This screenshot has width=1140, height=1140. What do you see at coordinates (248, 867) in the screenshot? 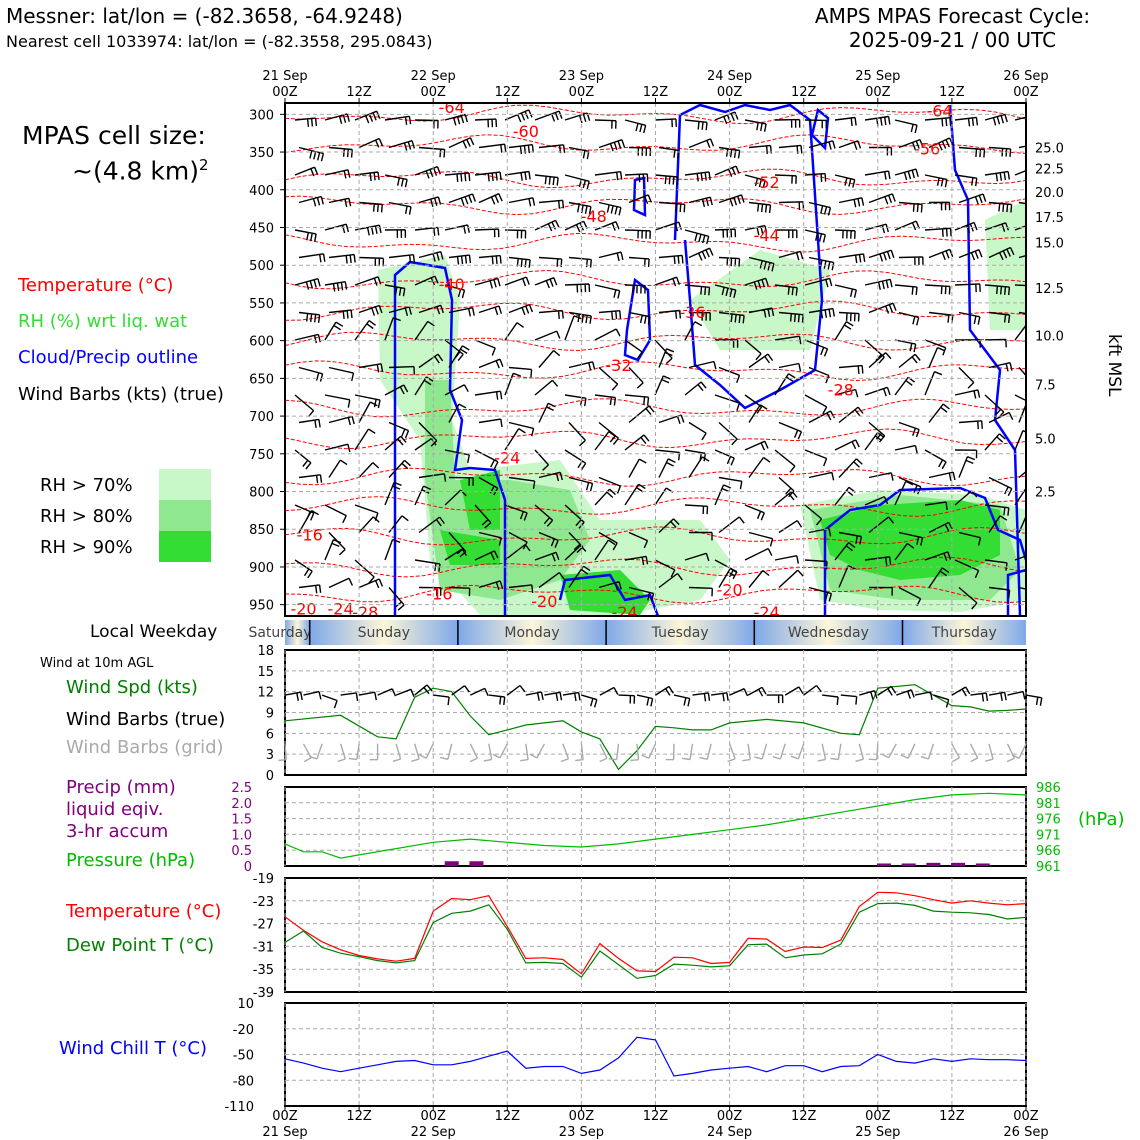
I see `panel-tick-label: 0` at bounding box center [248, 867].